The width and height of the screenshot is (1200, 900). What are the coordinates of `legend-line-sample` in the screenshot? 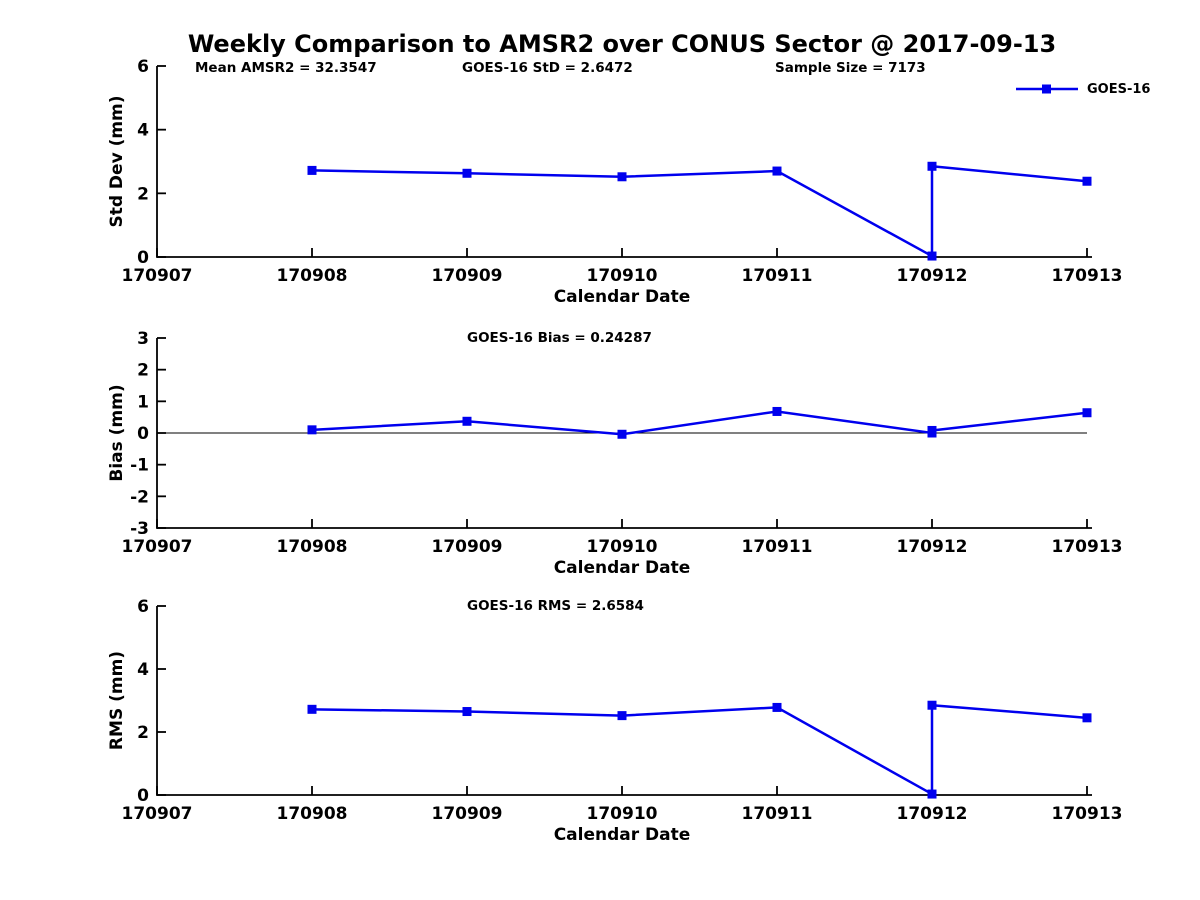 It's located at (1047, 89).